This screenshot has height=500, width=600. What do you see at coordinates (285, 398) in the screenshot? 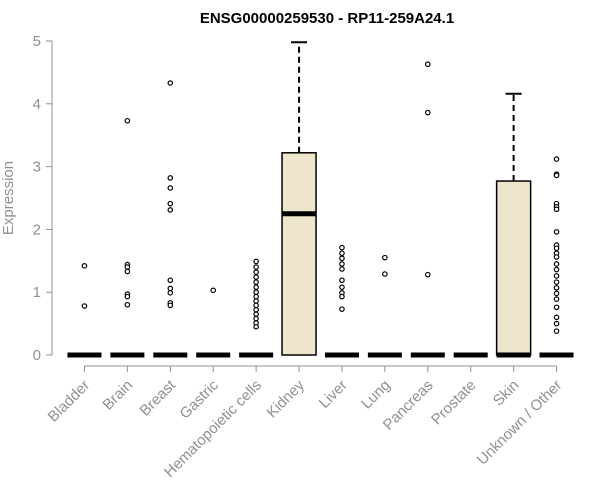
I see `x-tick-label: Kidney` at bounding box center [285, 398].